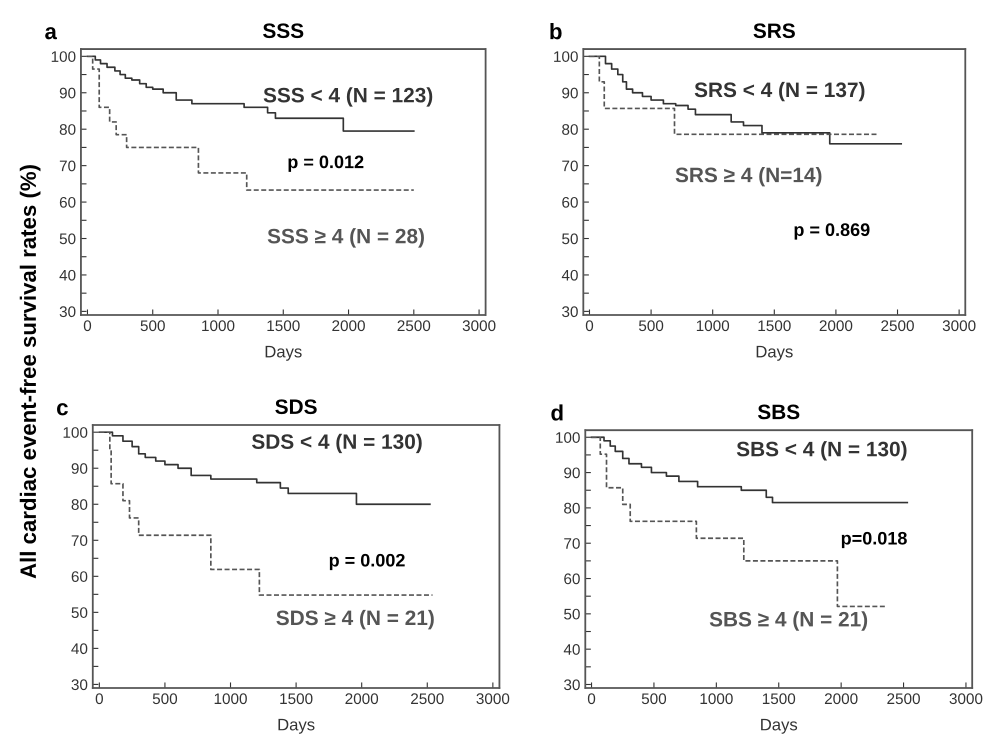  What do you see at coordinates (789, 621) in the screenshot?
I see `series-label: SBS ≥ 4 (N = 21)` at bounding box center [789, 621].